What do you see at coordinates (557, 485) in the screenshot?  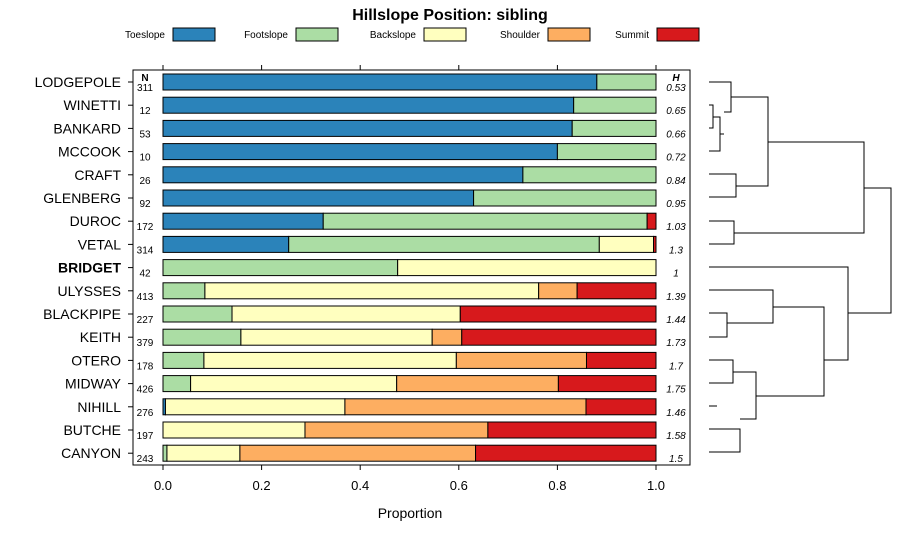 I see `x-tick-label: 0.8` at bounding box center [557, 485].